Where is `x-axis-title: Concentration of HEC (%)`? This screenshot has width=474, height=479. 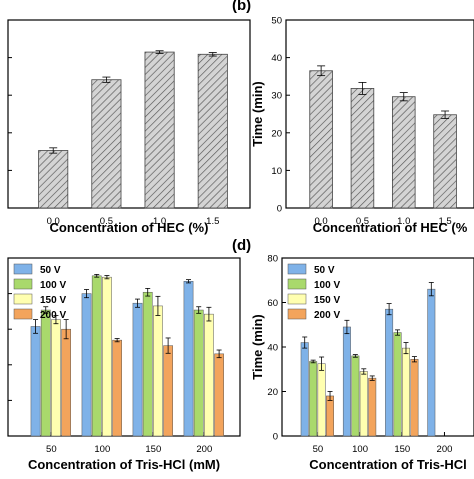
x-axis-title: Concentration of HEC (%) is located at coordinates (129, 227).